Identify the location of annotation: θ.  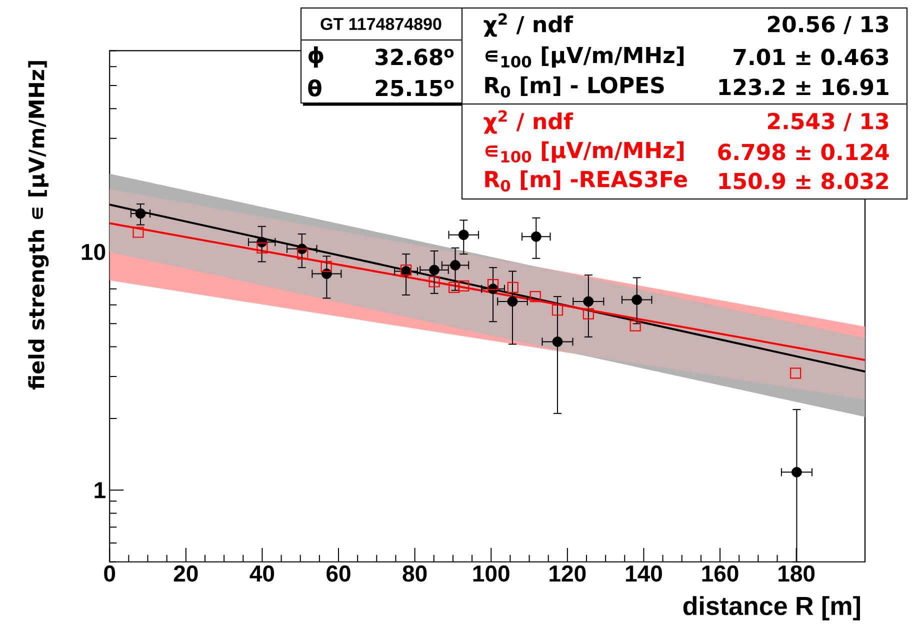
(315, 88).